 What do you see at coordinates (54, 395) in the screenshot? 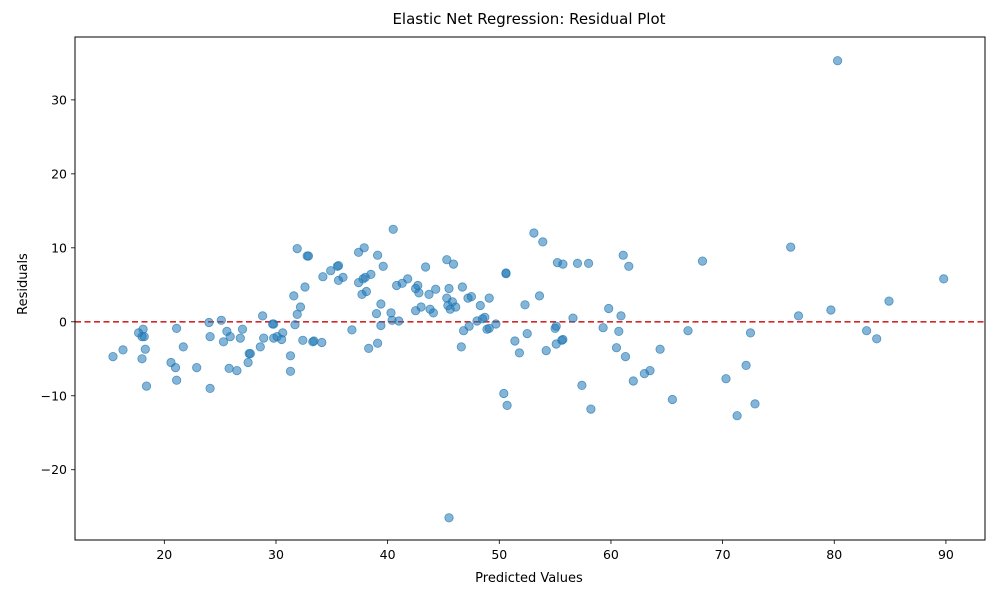
I see `y-tick-label: −10` at bounding box center [54, 395].